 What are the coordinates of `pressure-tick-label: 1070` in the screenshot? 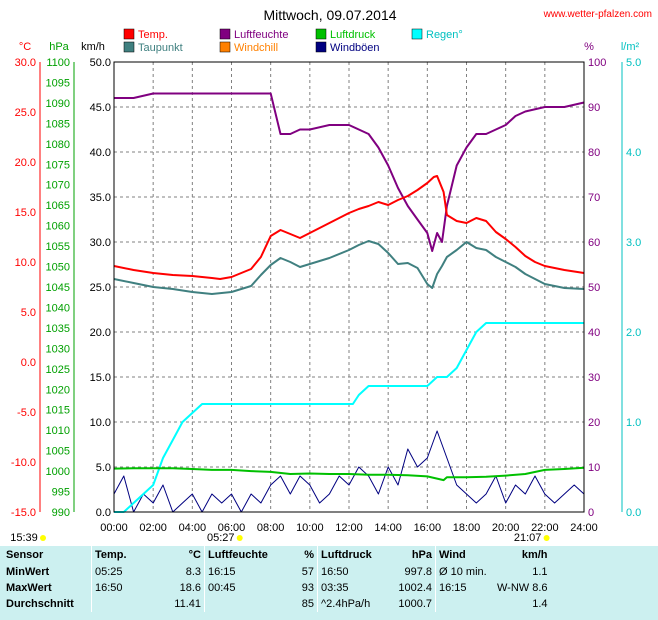 It's located at (58, 186).